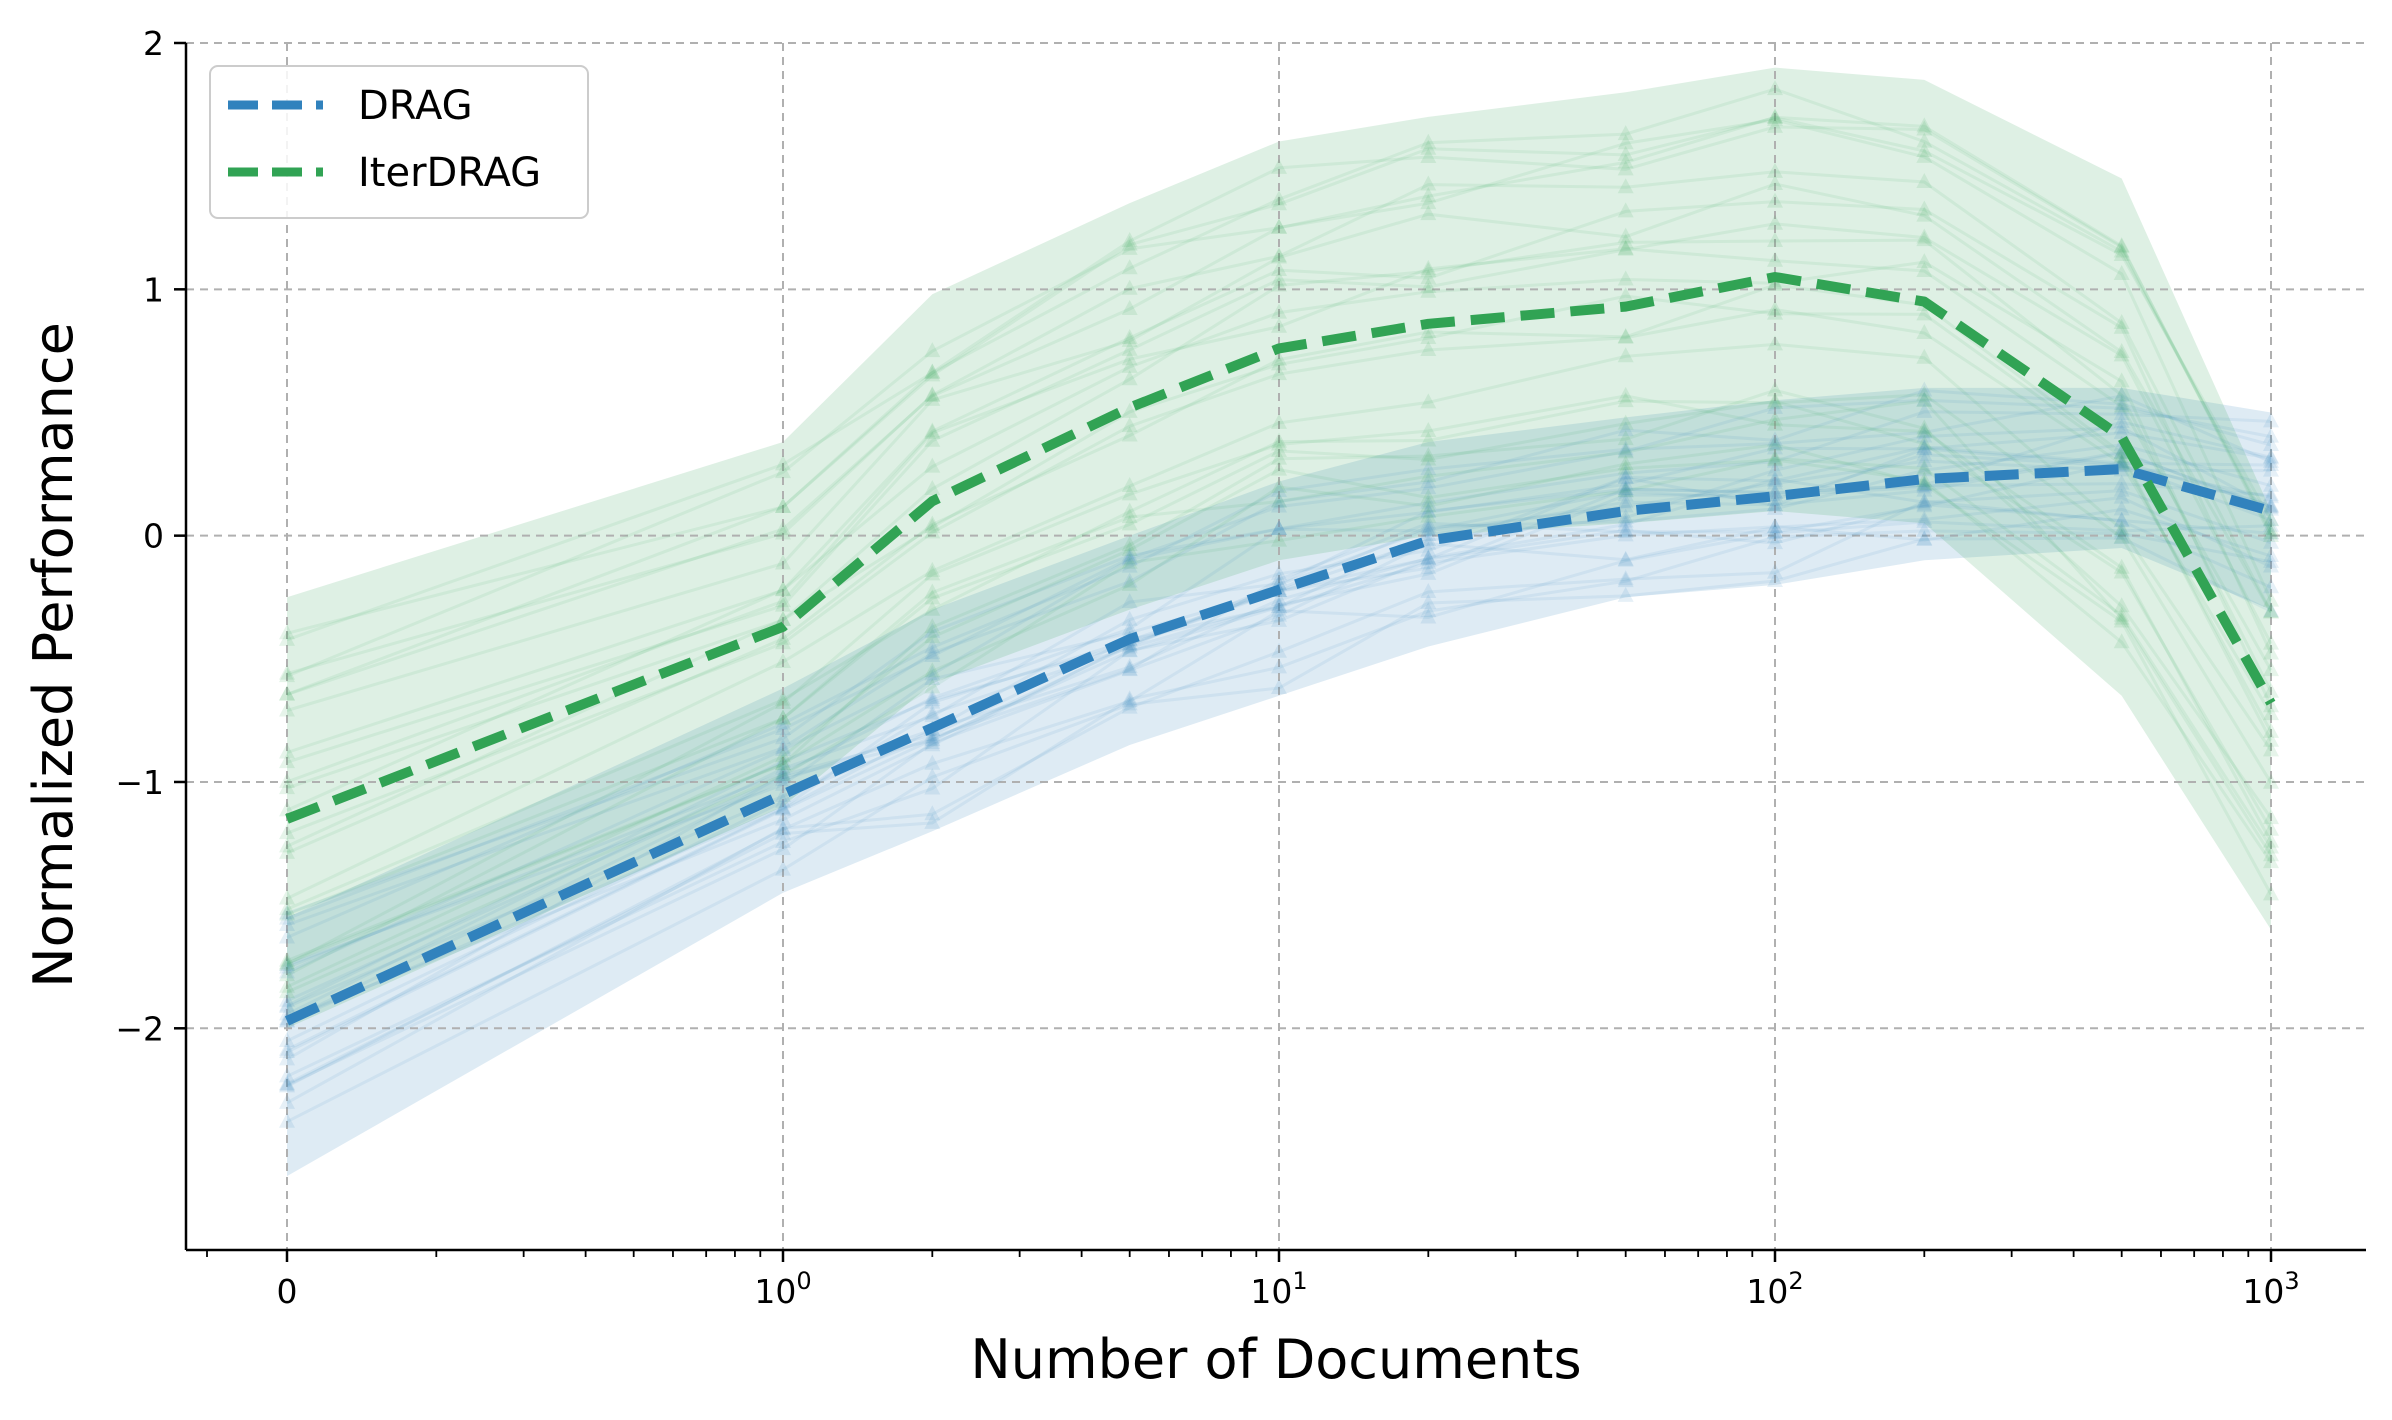 The width and height of the screenshot is (2392, 1420). I want to click on legend-label-iterdrag: IterDRAG, so click(449, 173).